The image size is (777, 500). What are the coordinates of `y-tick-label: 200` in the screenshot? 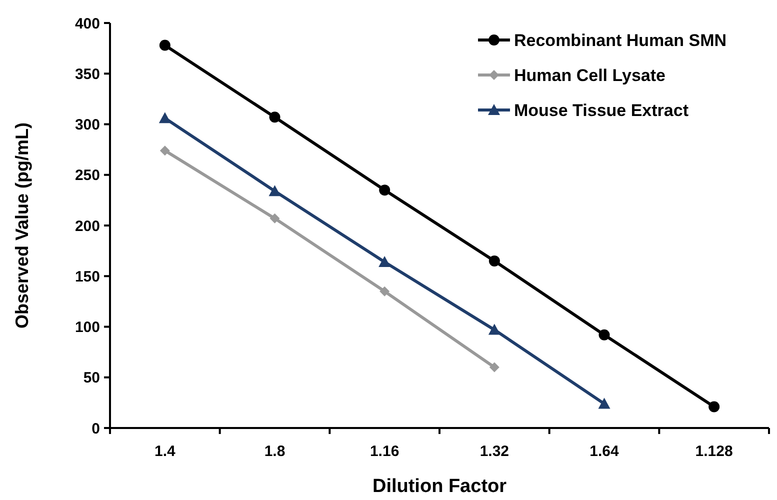 It's located at (87, 226).